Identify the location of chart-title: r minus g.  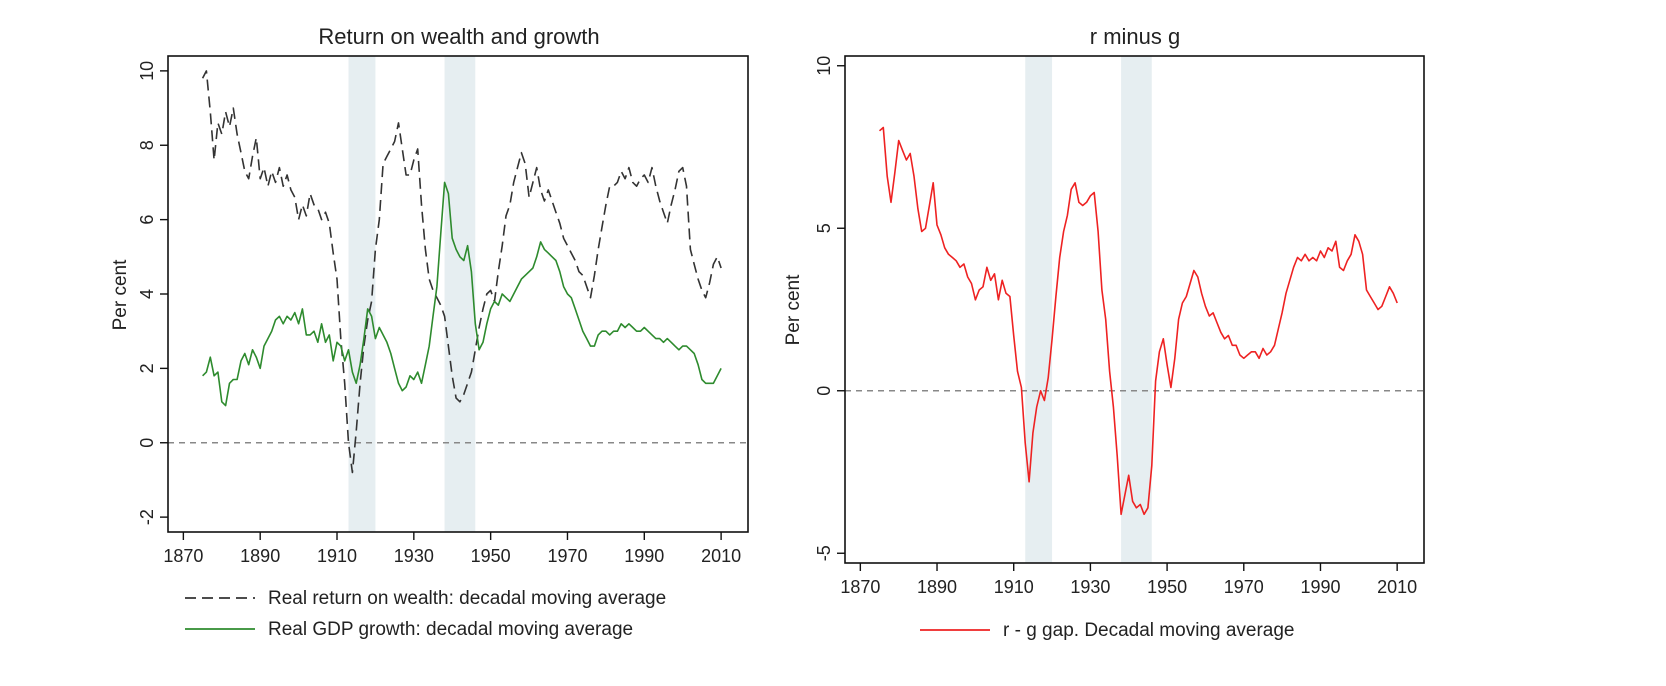
(1135, 36).